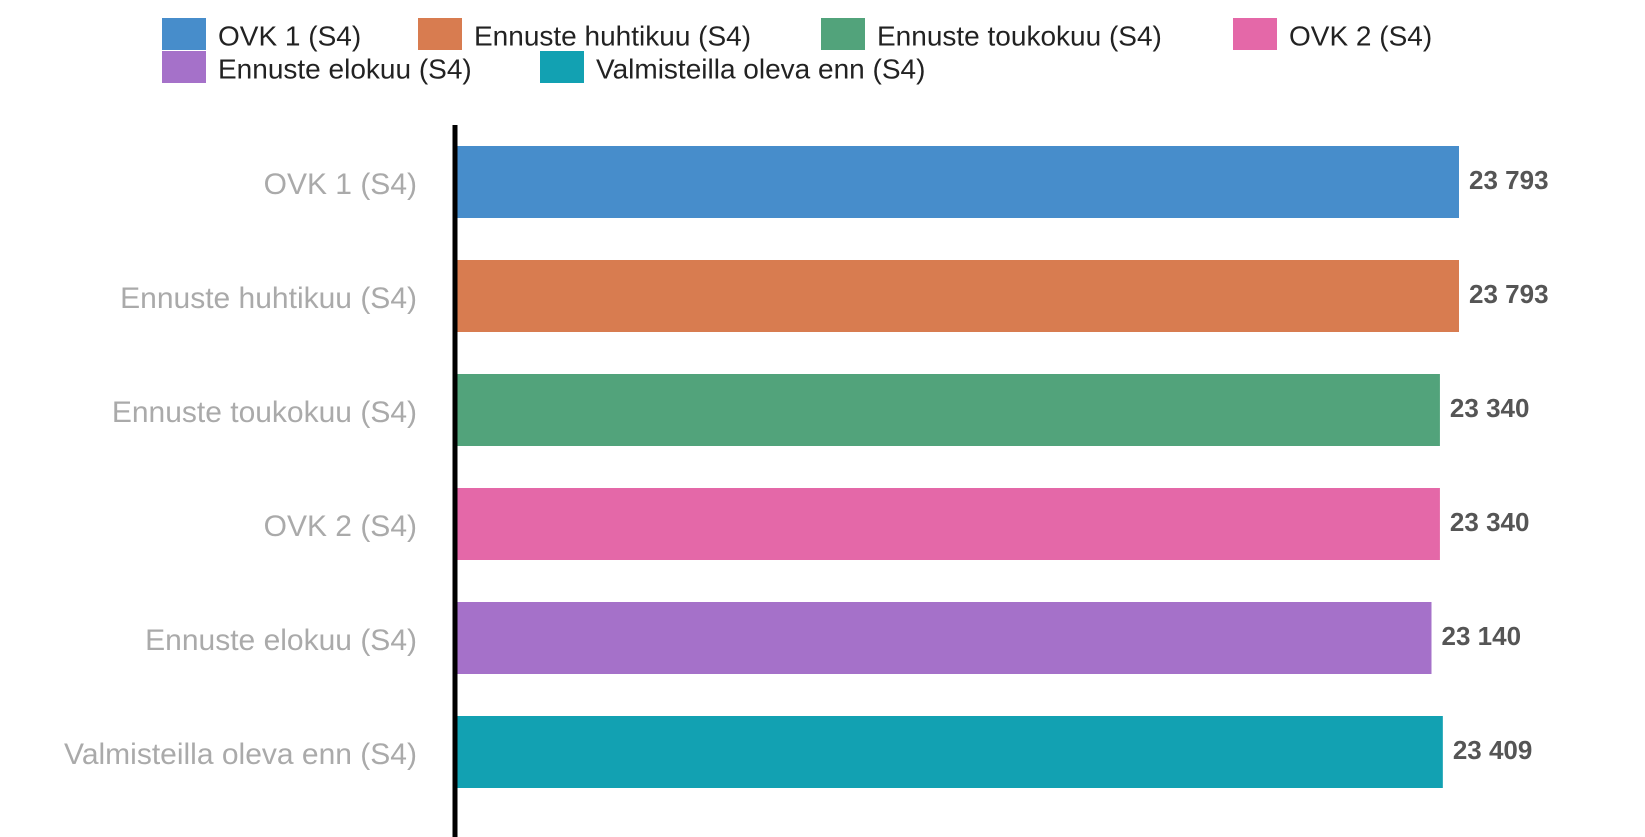  I want to click on category-label: Ennuste toukokuu (S4), so click(264, 412).